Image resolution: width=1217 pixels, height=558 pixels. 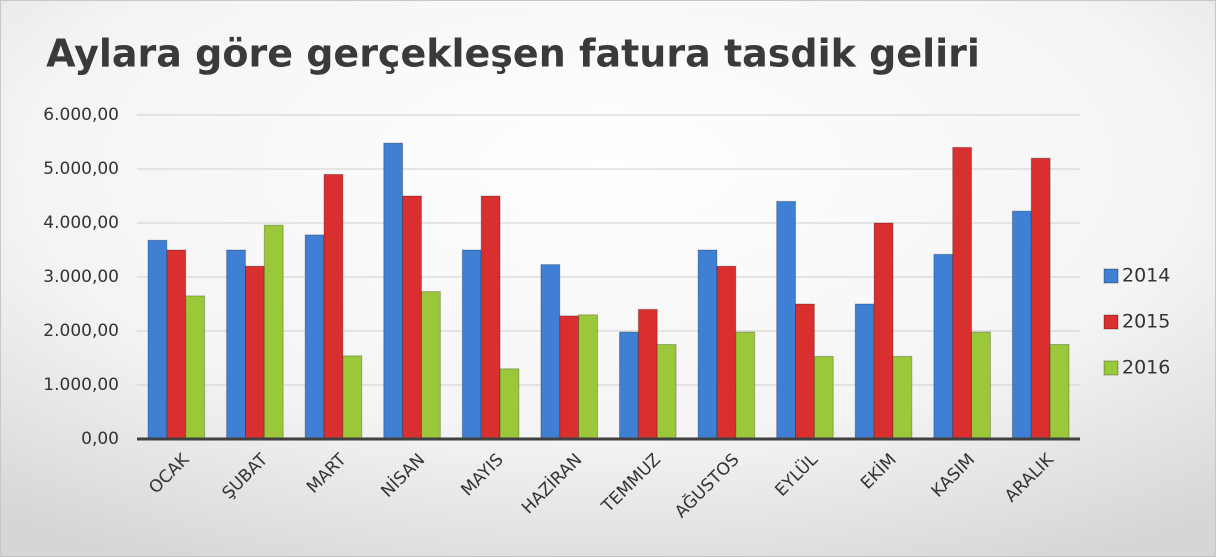 I want to click on legend-label: 2015, so click(x=1146, y=322).